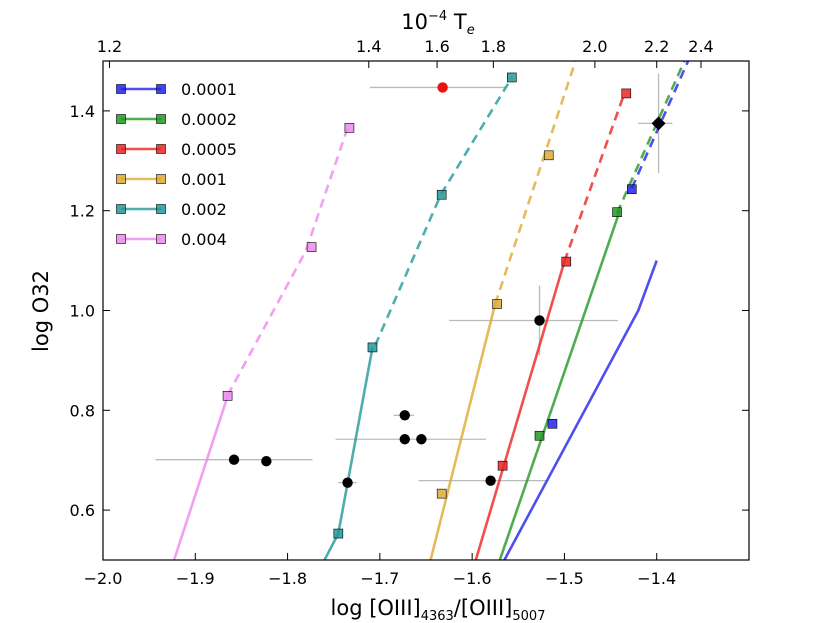 This screenshot has height=623, width=830. I want to click on x-tick-label: −1.8, so click(287, 578).